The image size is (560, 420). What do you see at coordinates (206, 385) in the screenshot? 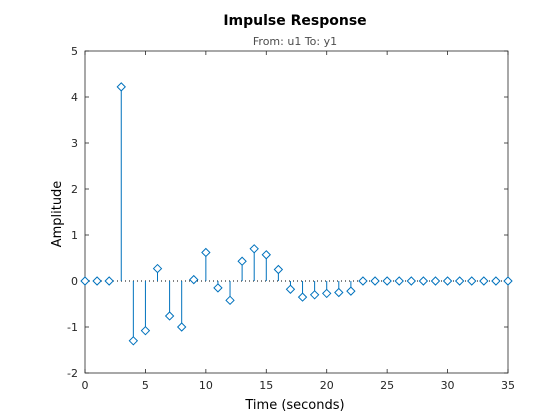
I see `x-tick-label: 10` at bounding box center [206, 385].